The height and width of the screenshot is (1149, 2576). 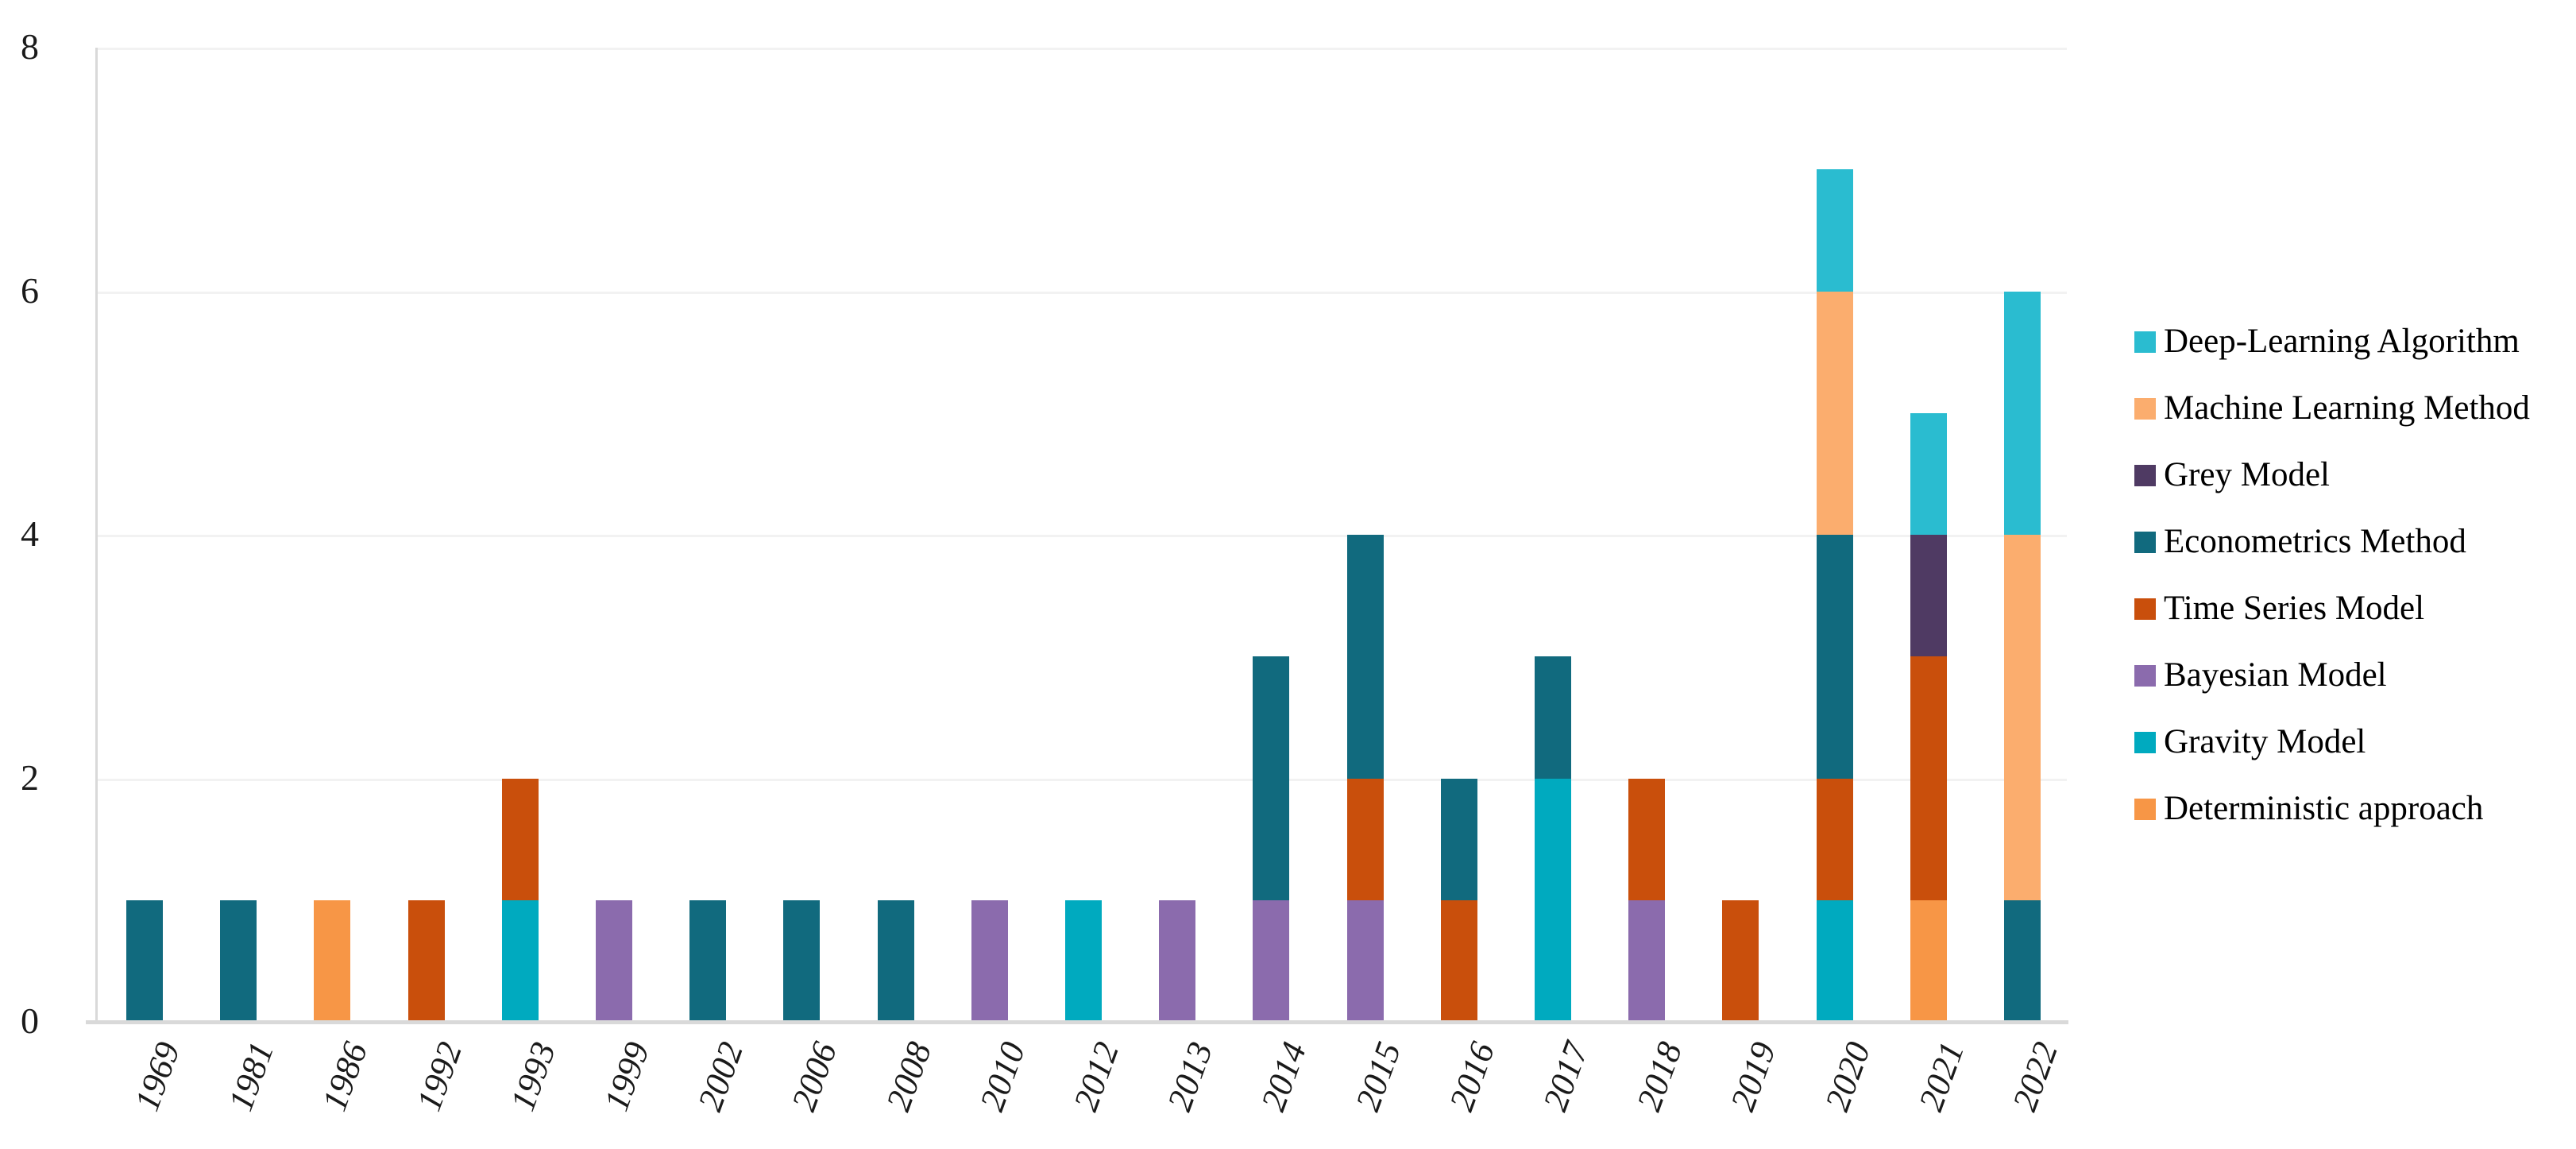 I want to click on legend-item-deterministic-approach: Deterministic approach, so click(x=2308, y=809).